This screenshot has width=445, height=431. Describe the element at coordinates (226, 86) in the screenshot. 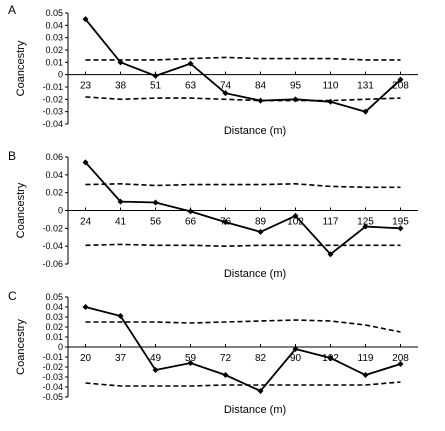

I see `x-tick-label: 74` at that location.